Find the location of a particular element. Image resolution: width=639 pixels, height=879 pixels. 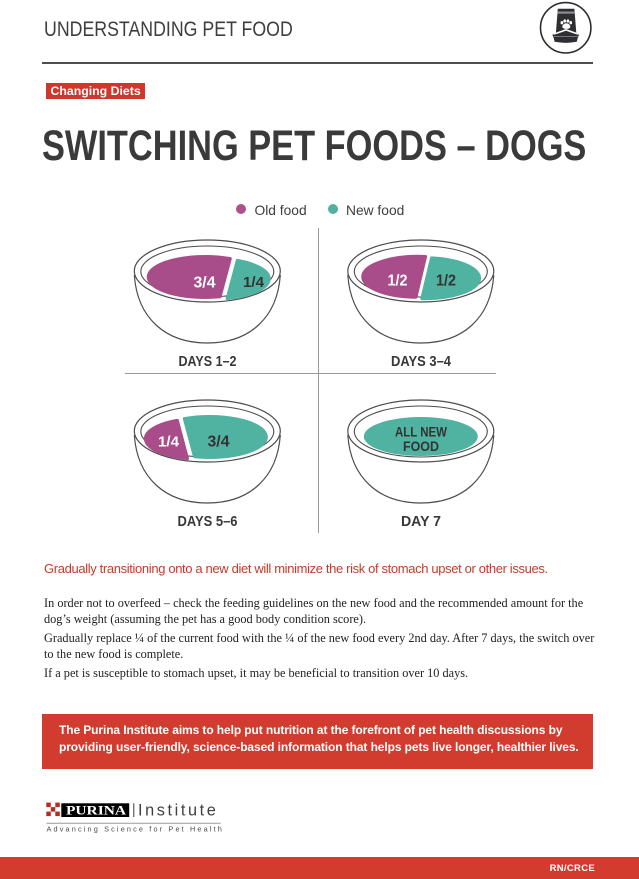

svg-text:Advancing Science for Pet Heal: Advancing Science for Pet Health is located at coordinates (136, 829).